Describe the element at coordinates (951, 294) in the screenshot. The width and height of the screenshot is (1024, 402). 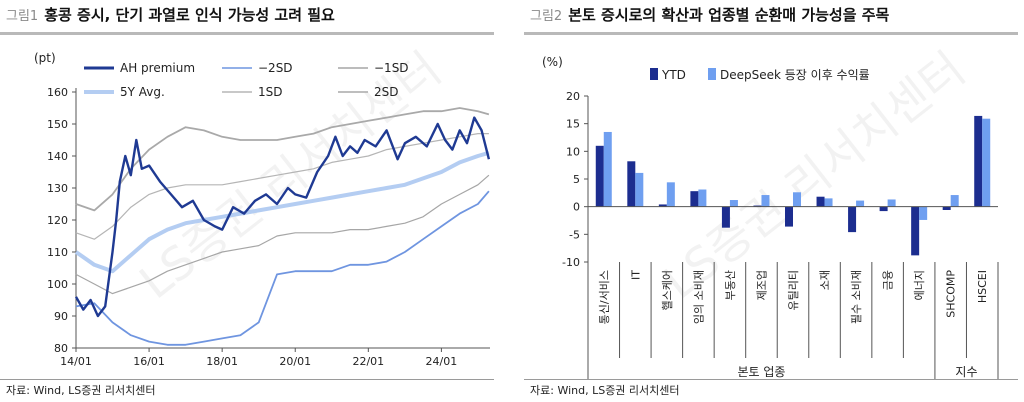
I see `category-label: SHCOMP` at that location.